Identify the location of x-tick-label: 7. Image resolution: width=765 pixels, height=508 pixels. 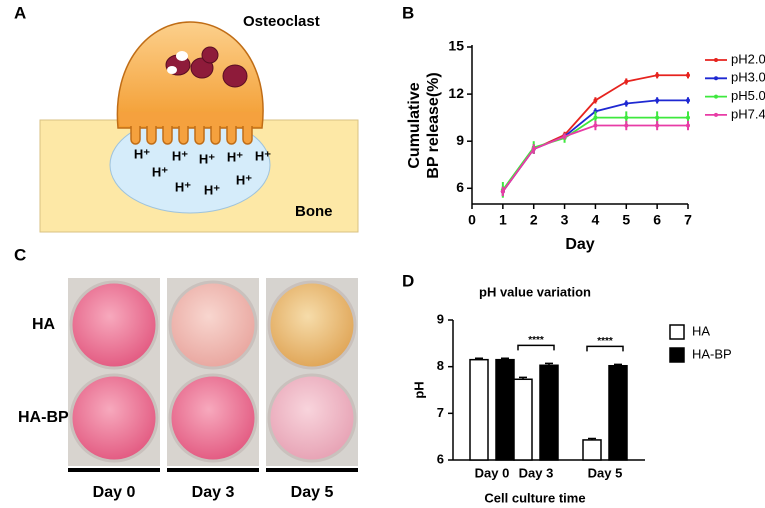
(688, 220).